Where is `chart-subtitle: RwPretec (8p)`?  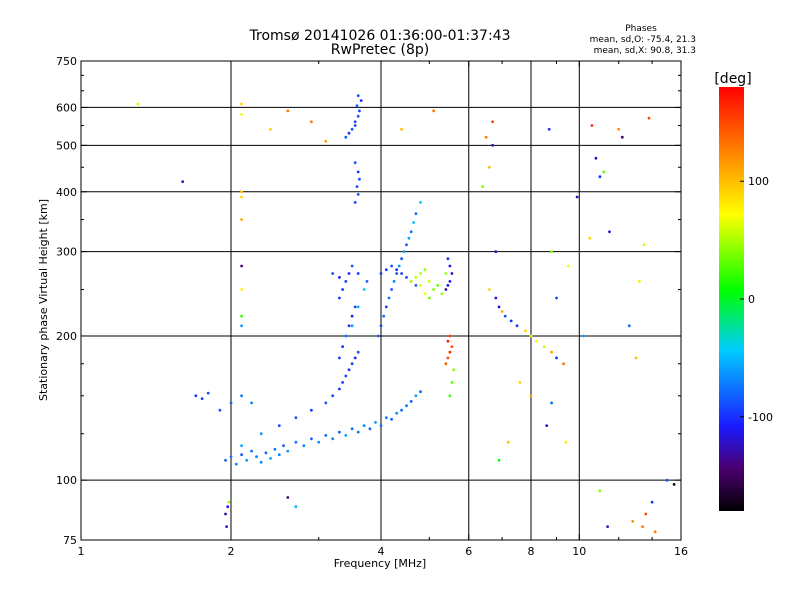
chart-subtitle: RwPretec (8p) is located at coordinates (380, 50).